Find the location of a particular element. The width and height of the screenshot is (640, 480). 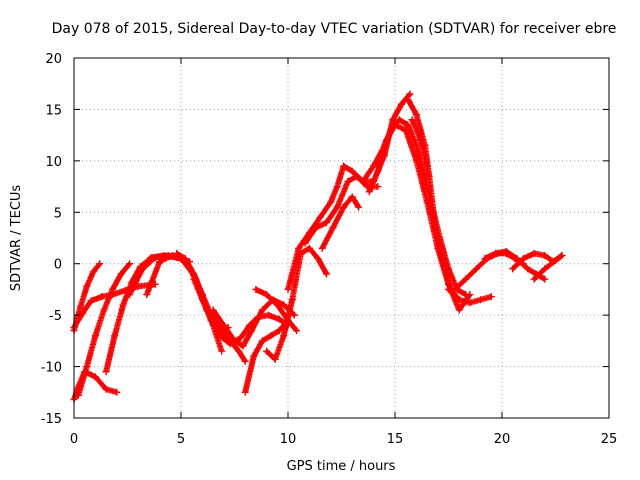

y-tick-label: 5 is located at coordinates (58, 213).